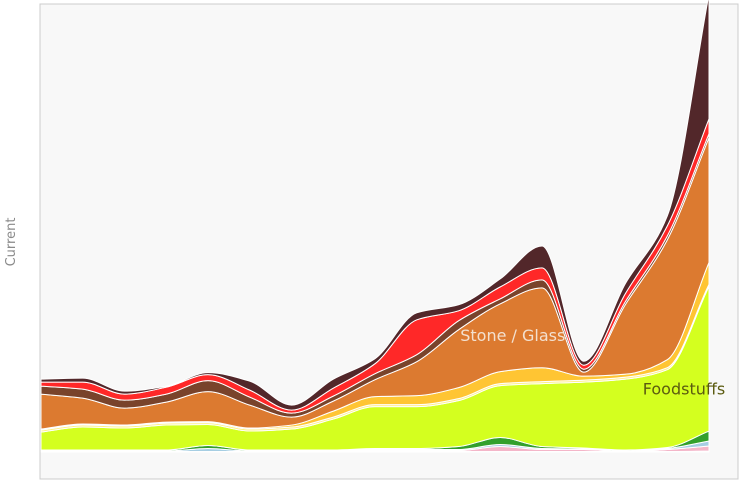 The height and width of the screenshot is (480, 750). What do you see at coordinates (592, 362) in the screenshot?
I see `series-labels: Stone / Glass Foodstuffs` at bounding box center [592, 362].